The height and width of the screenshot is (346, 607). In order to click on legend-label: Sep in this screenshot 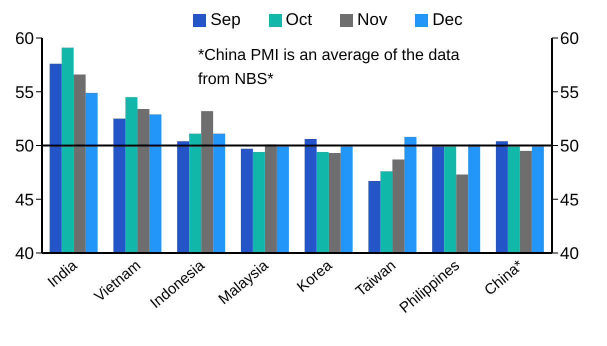, I will do `click(225, 20)`.